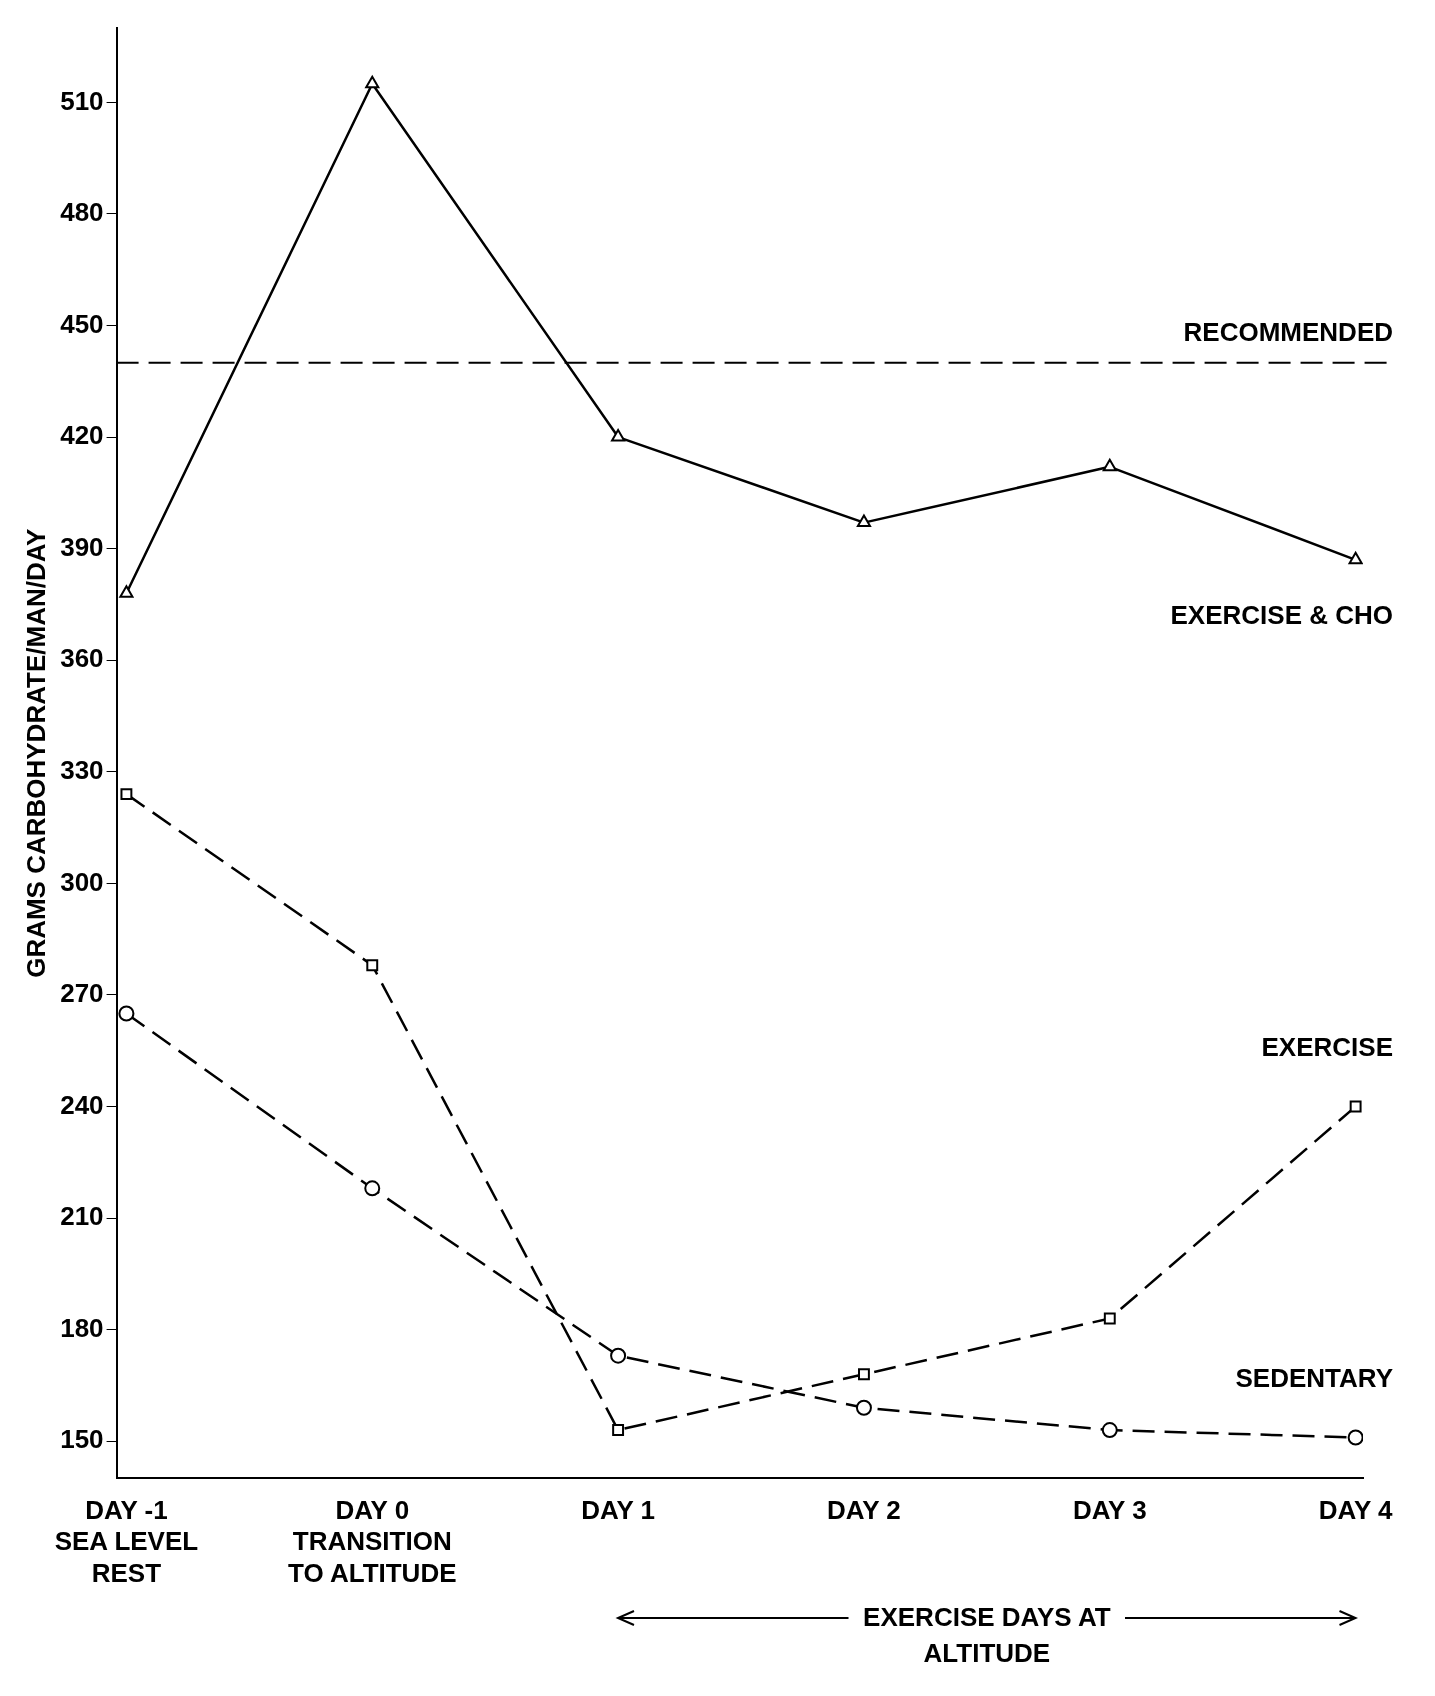 Image resolution: width=1435 pixels, height=1696 pixels. Describe the element at coordinates (618, 1510) in the screenshot. I see `x-tick-label: DAY 1` at that location.